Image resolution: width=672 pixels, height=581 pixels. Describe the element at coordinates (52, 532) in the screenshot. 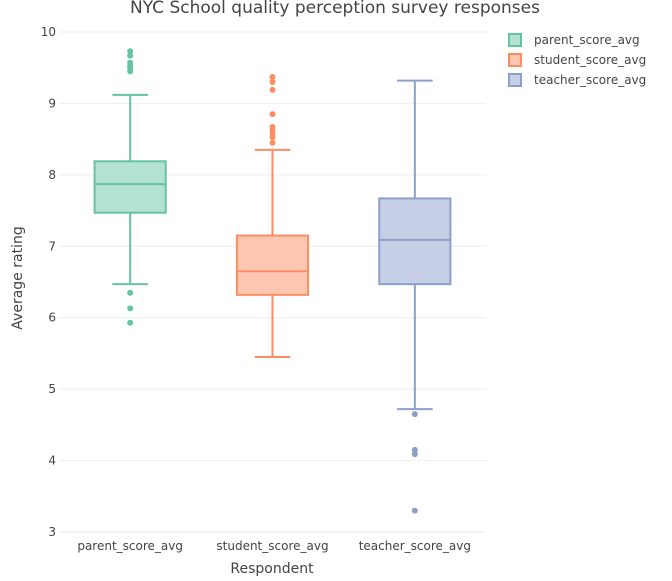

I see `y-tick-label: 3` at that location.